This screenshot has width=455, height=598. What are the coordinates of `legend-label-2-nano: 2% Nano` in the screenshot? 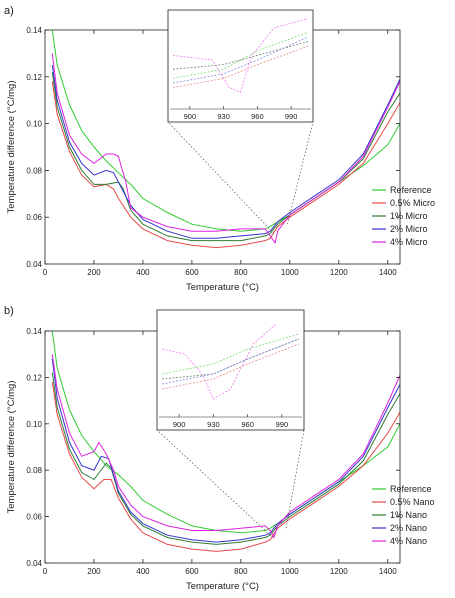 It's located at (408, 528).